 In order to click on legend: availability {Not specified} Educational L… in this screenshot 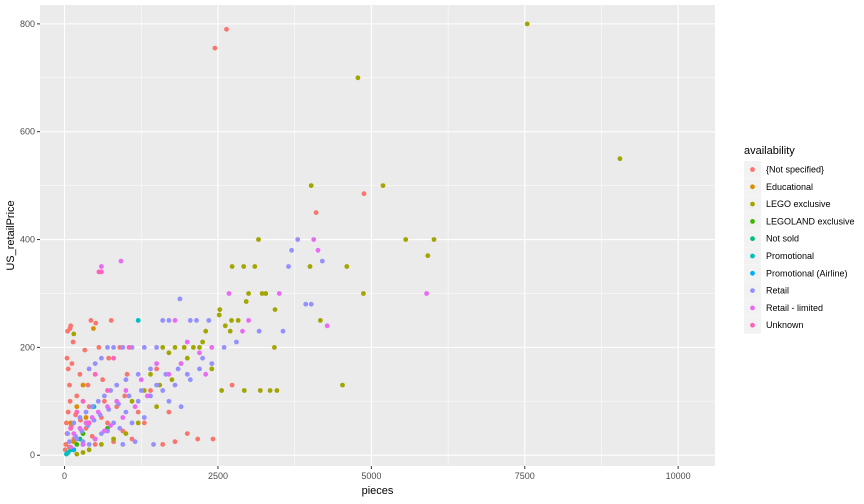, I will do `click(799, 239)`.